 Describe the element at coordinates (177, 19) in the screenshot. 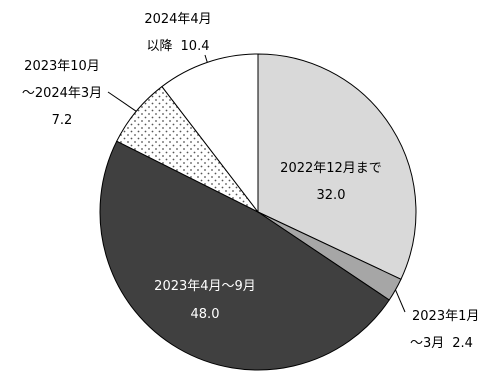

I see `slice-label-2024-apr-line1: 2024年4月` at that location.